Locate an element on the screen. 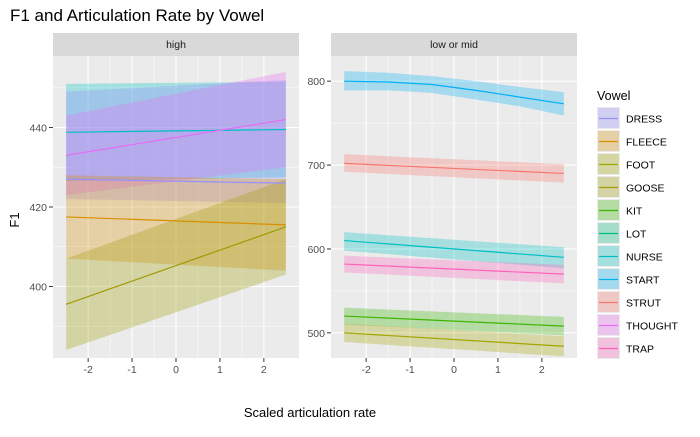 The image size is (700, 437). legend-label: LOT is located at coordinates (636, 235).